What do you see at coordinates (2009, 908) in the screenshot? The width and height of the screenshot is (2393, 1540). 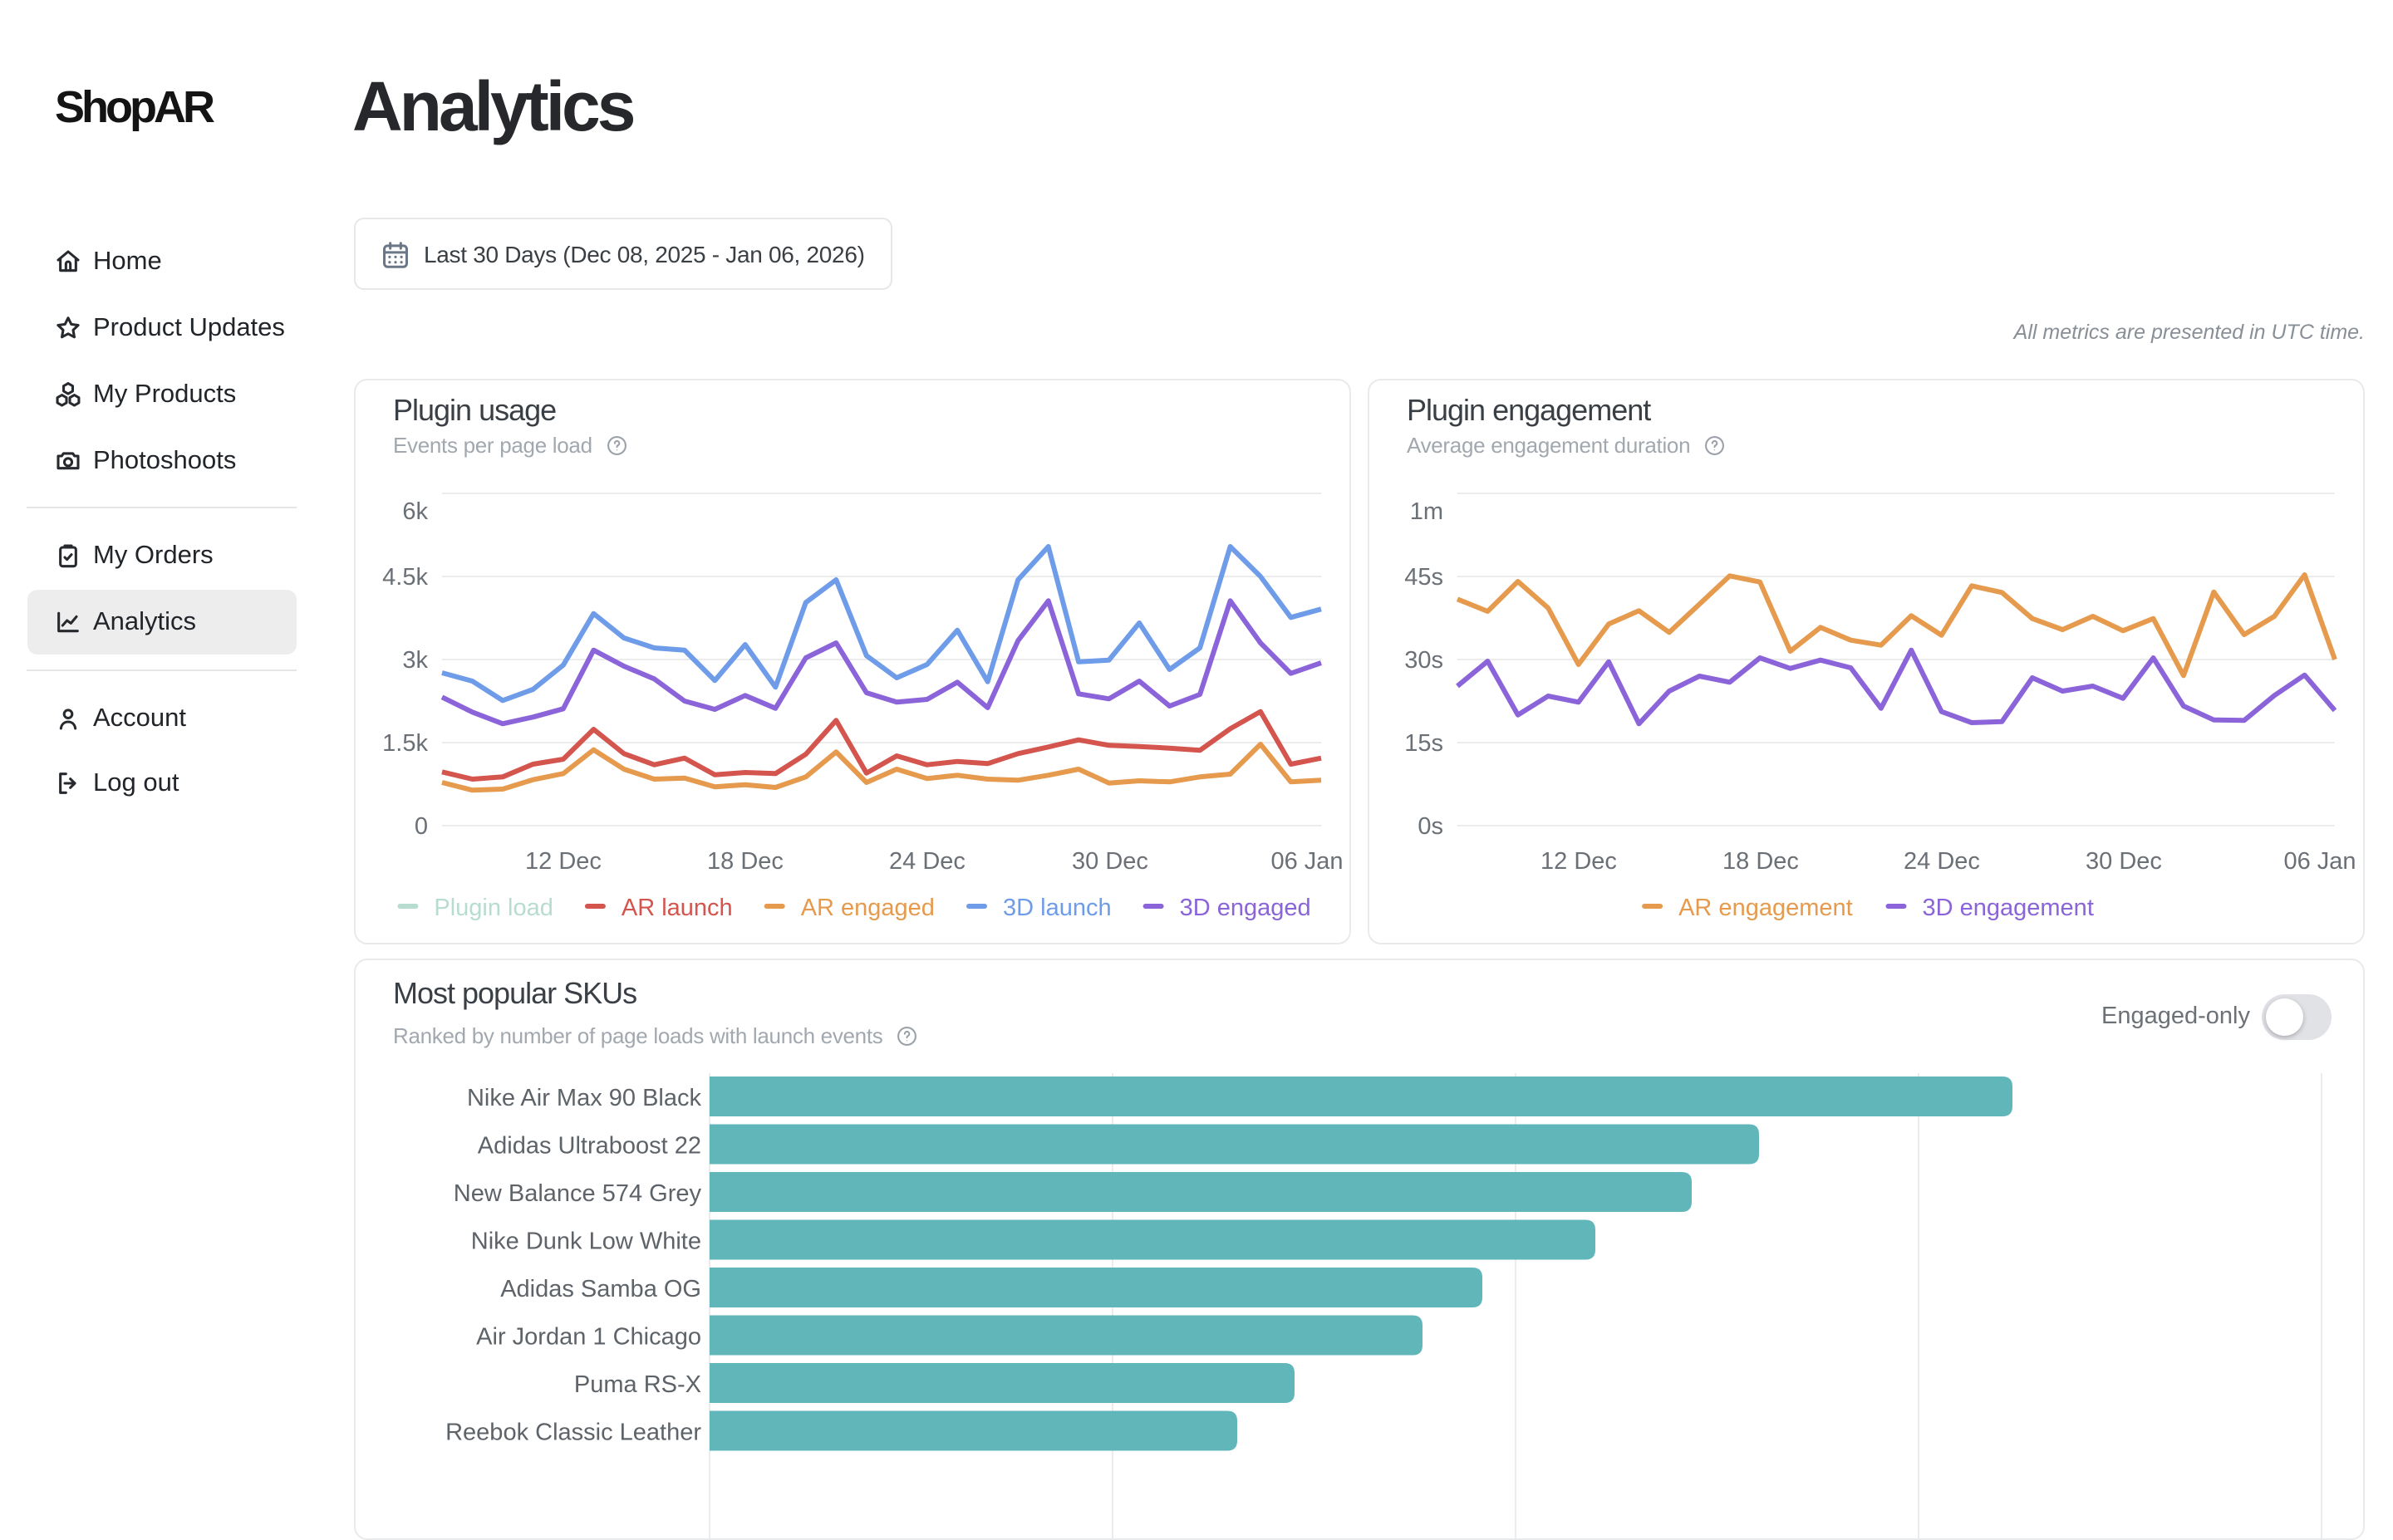 I see `svg-text: 3D engagement` at bounding box center [2009, 908].